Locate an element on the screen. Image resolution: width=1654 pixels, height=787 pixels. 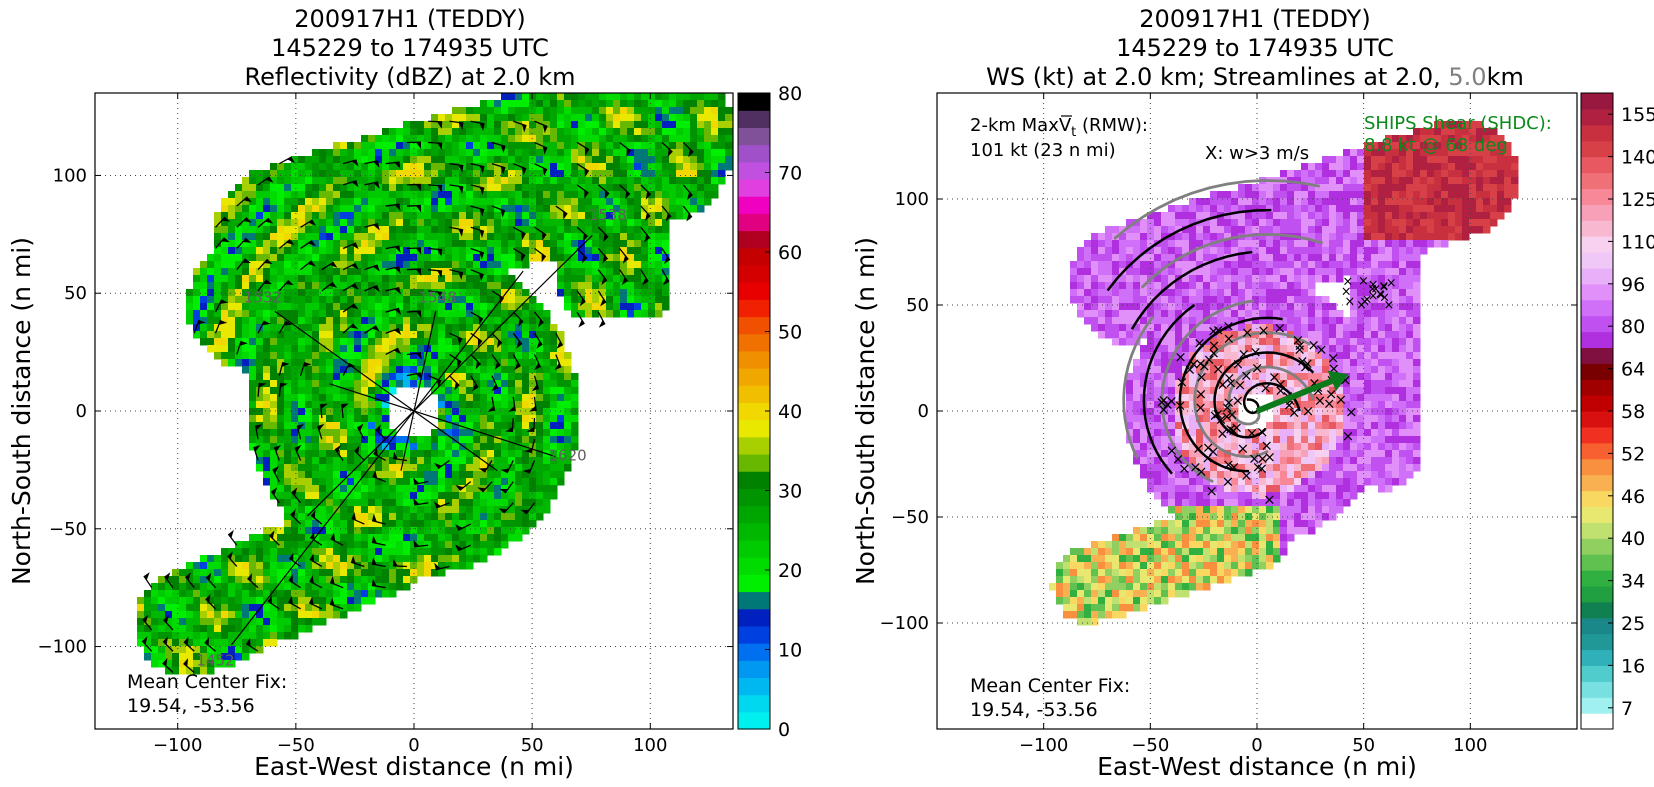
wind-barb is located at coordinates (532, 467).